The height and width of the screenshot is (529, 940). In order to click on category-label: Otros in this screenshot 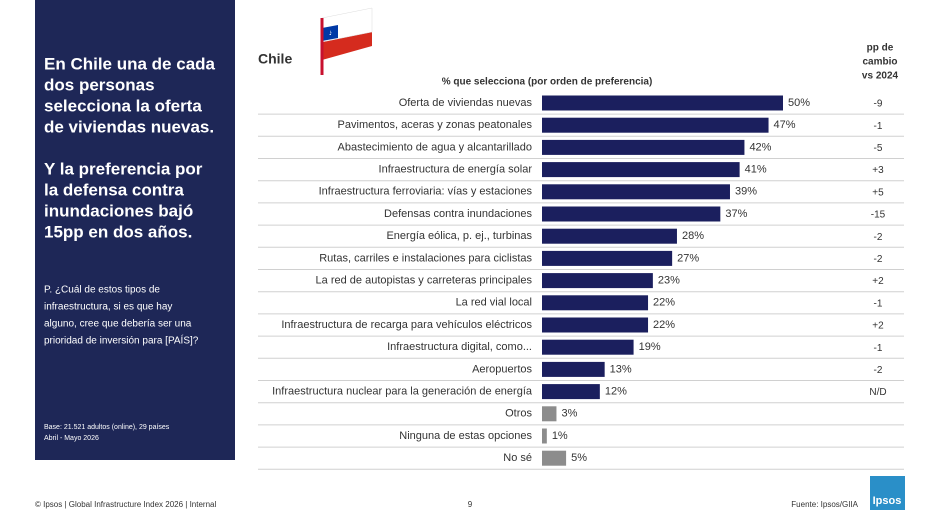, I will do `click(518, 414)`.